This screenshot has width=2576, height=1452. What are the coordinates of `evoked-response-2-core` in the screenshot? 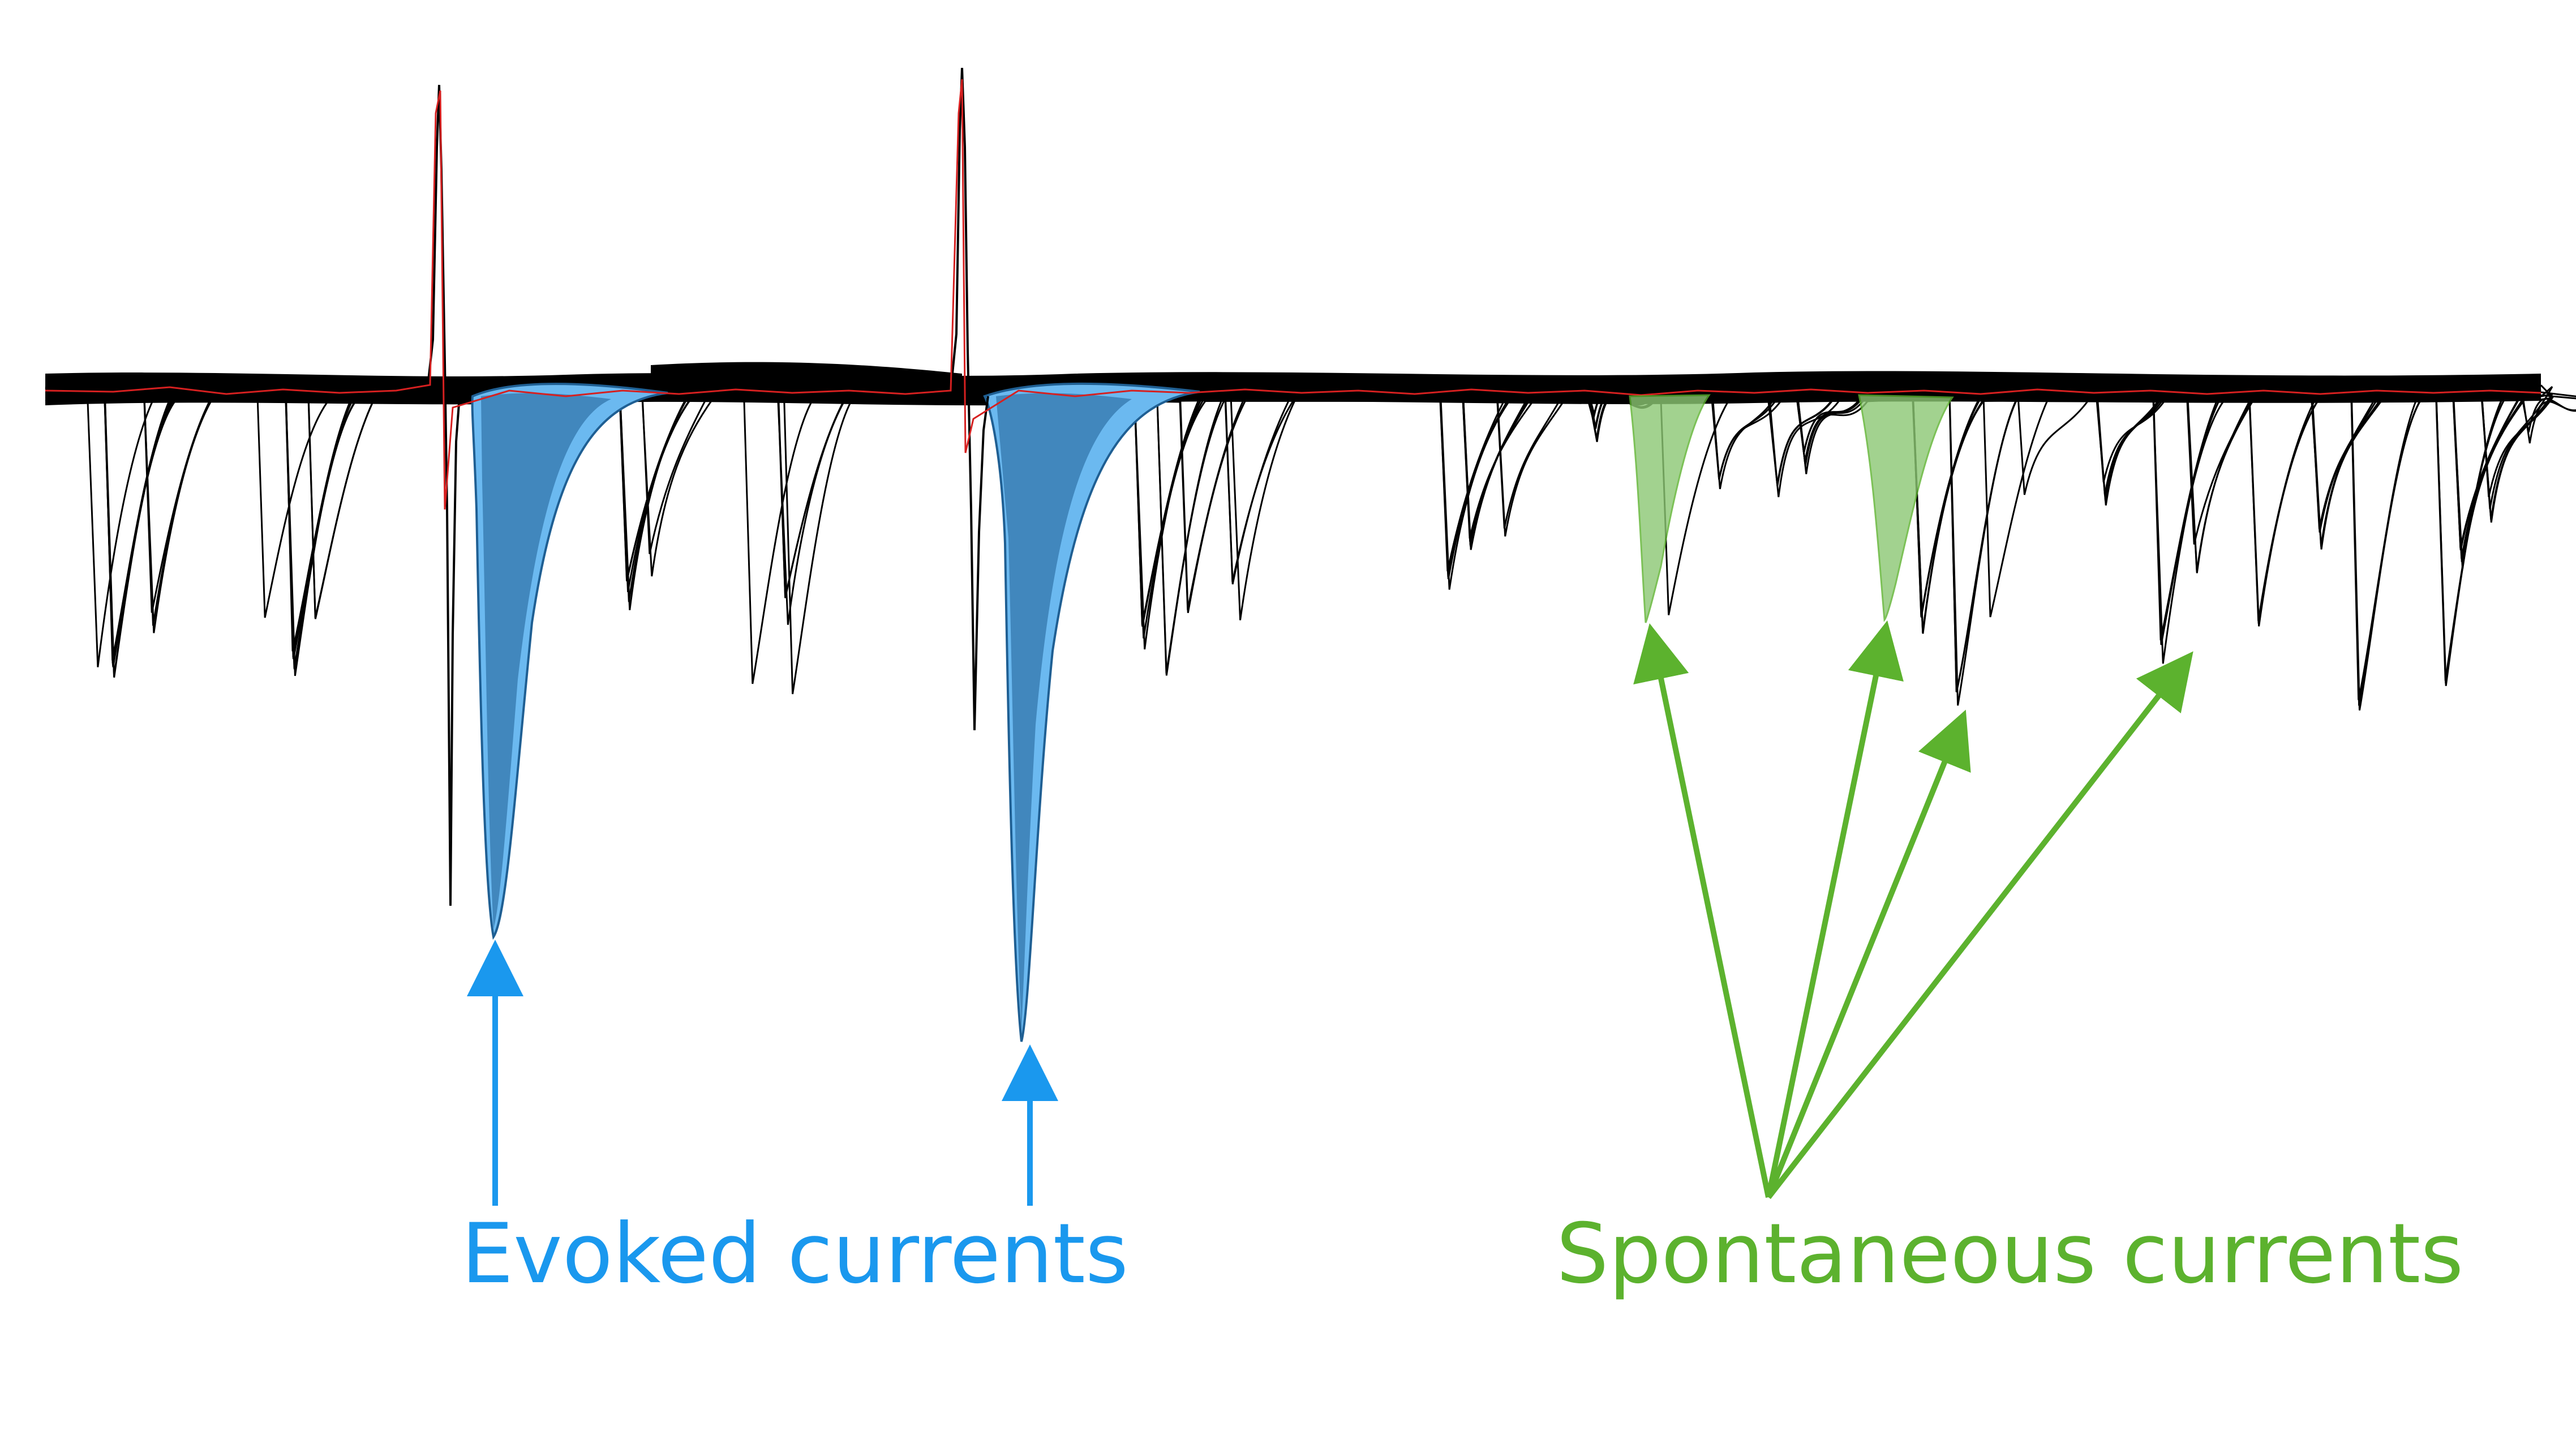 It's located at (1064, 712).